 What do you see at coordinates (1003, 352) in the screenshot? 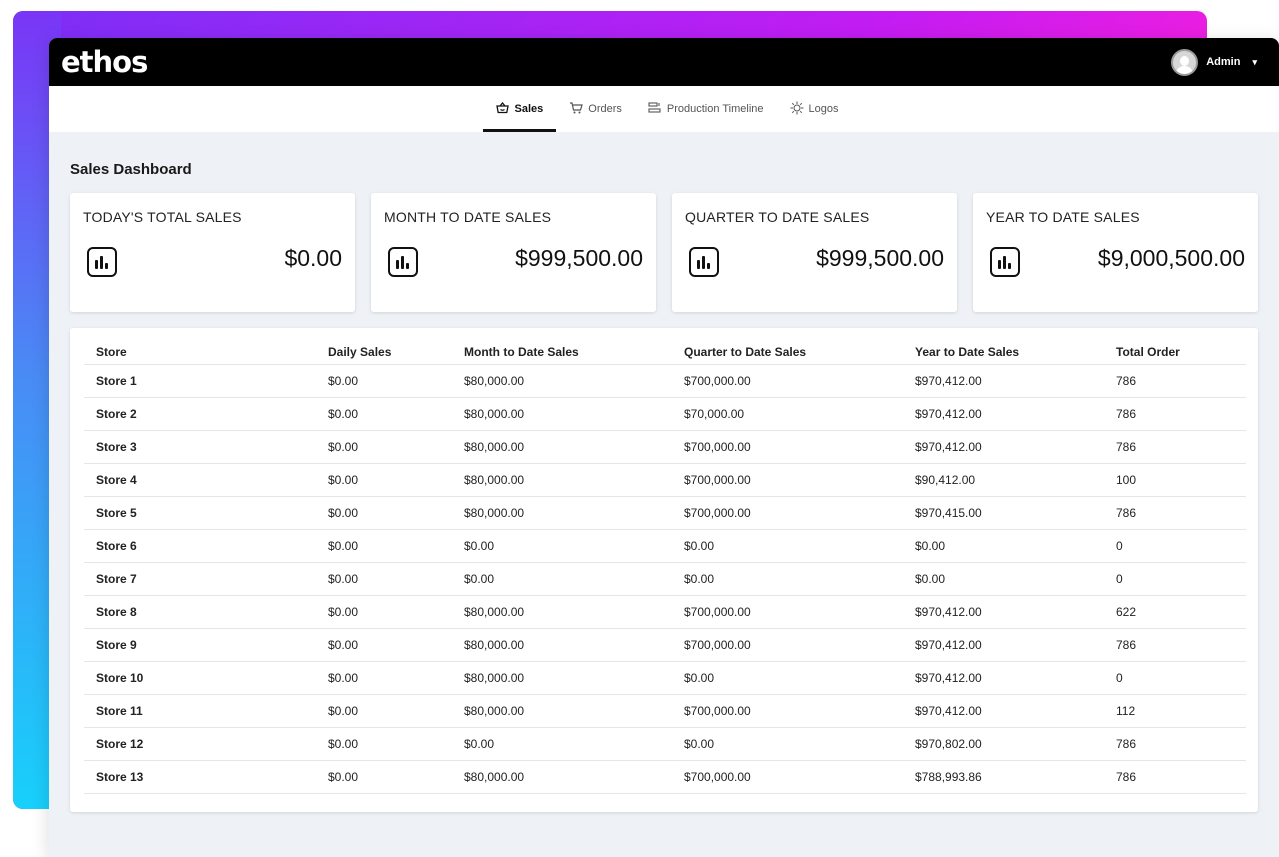
I see `column-header: Year to Date Sales` at bounding box center [1003, 352].